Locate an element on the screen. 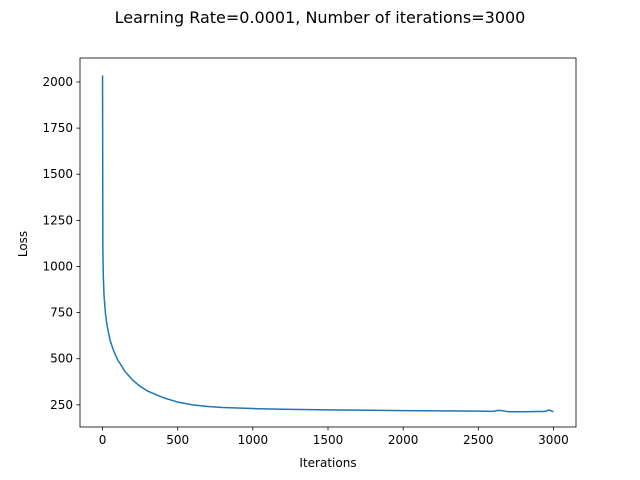 Image resolution: width=640 pixels, height=480 pixels. x-tick-label: 1000 is located at coordinates (253, 440).